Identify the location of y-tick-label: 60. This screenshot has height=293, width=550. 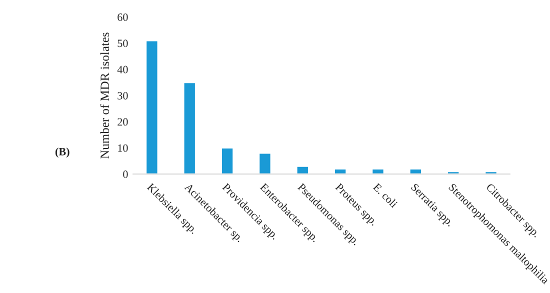
(123, 17).